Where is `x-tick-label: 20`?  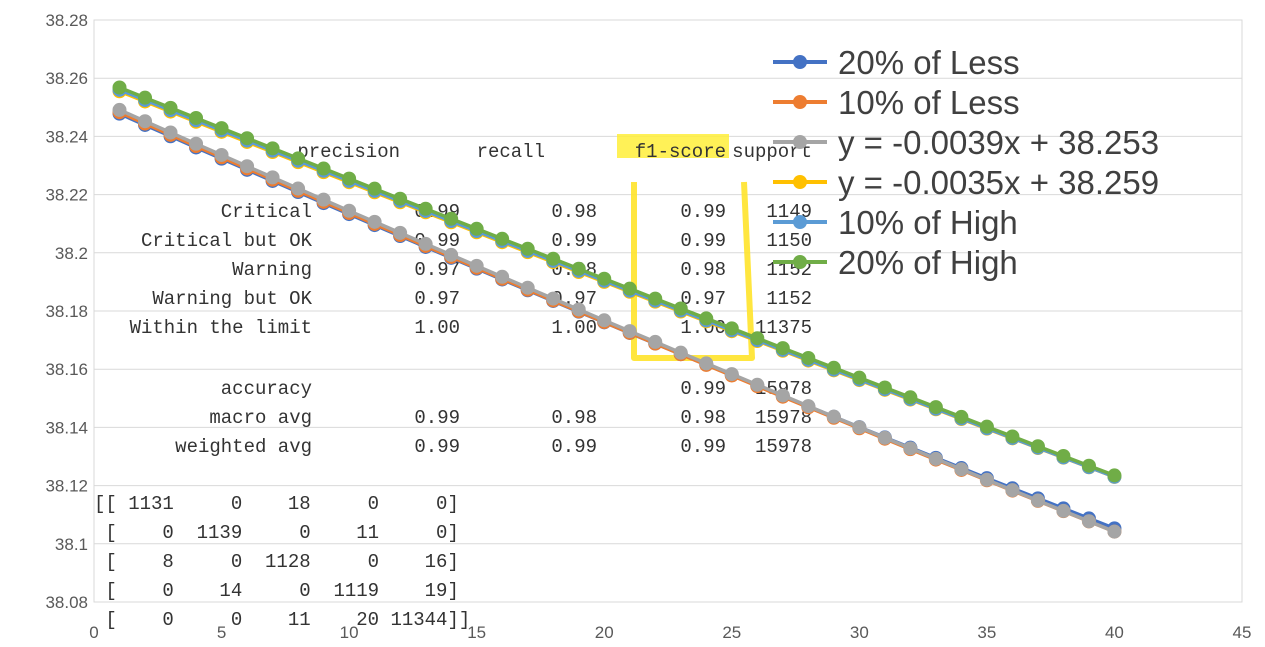
x-tick-label: 20 is located at coordinates (604, 632).